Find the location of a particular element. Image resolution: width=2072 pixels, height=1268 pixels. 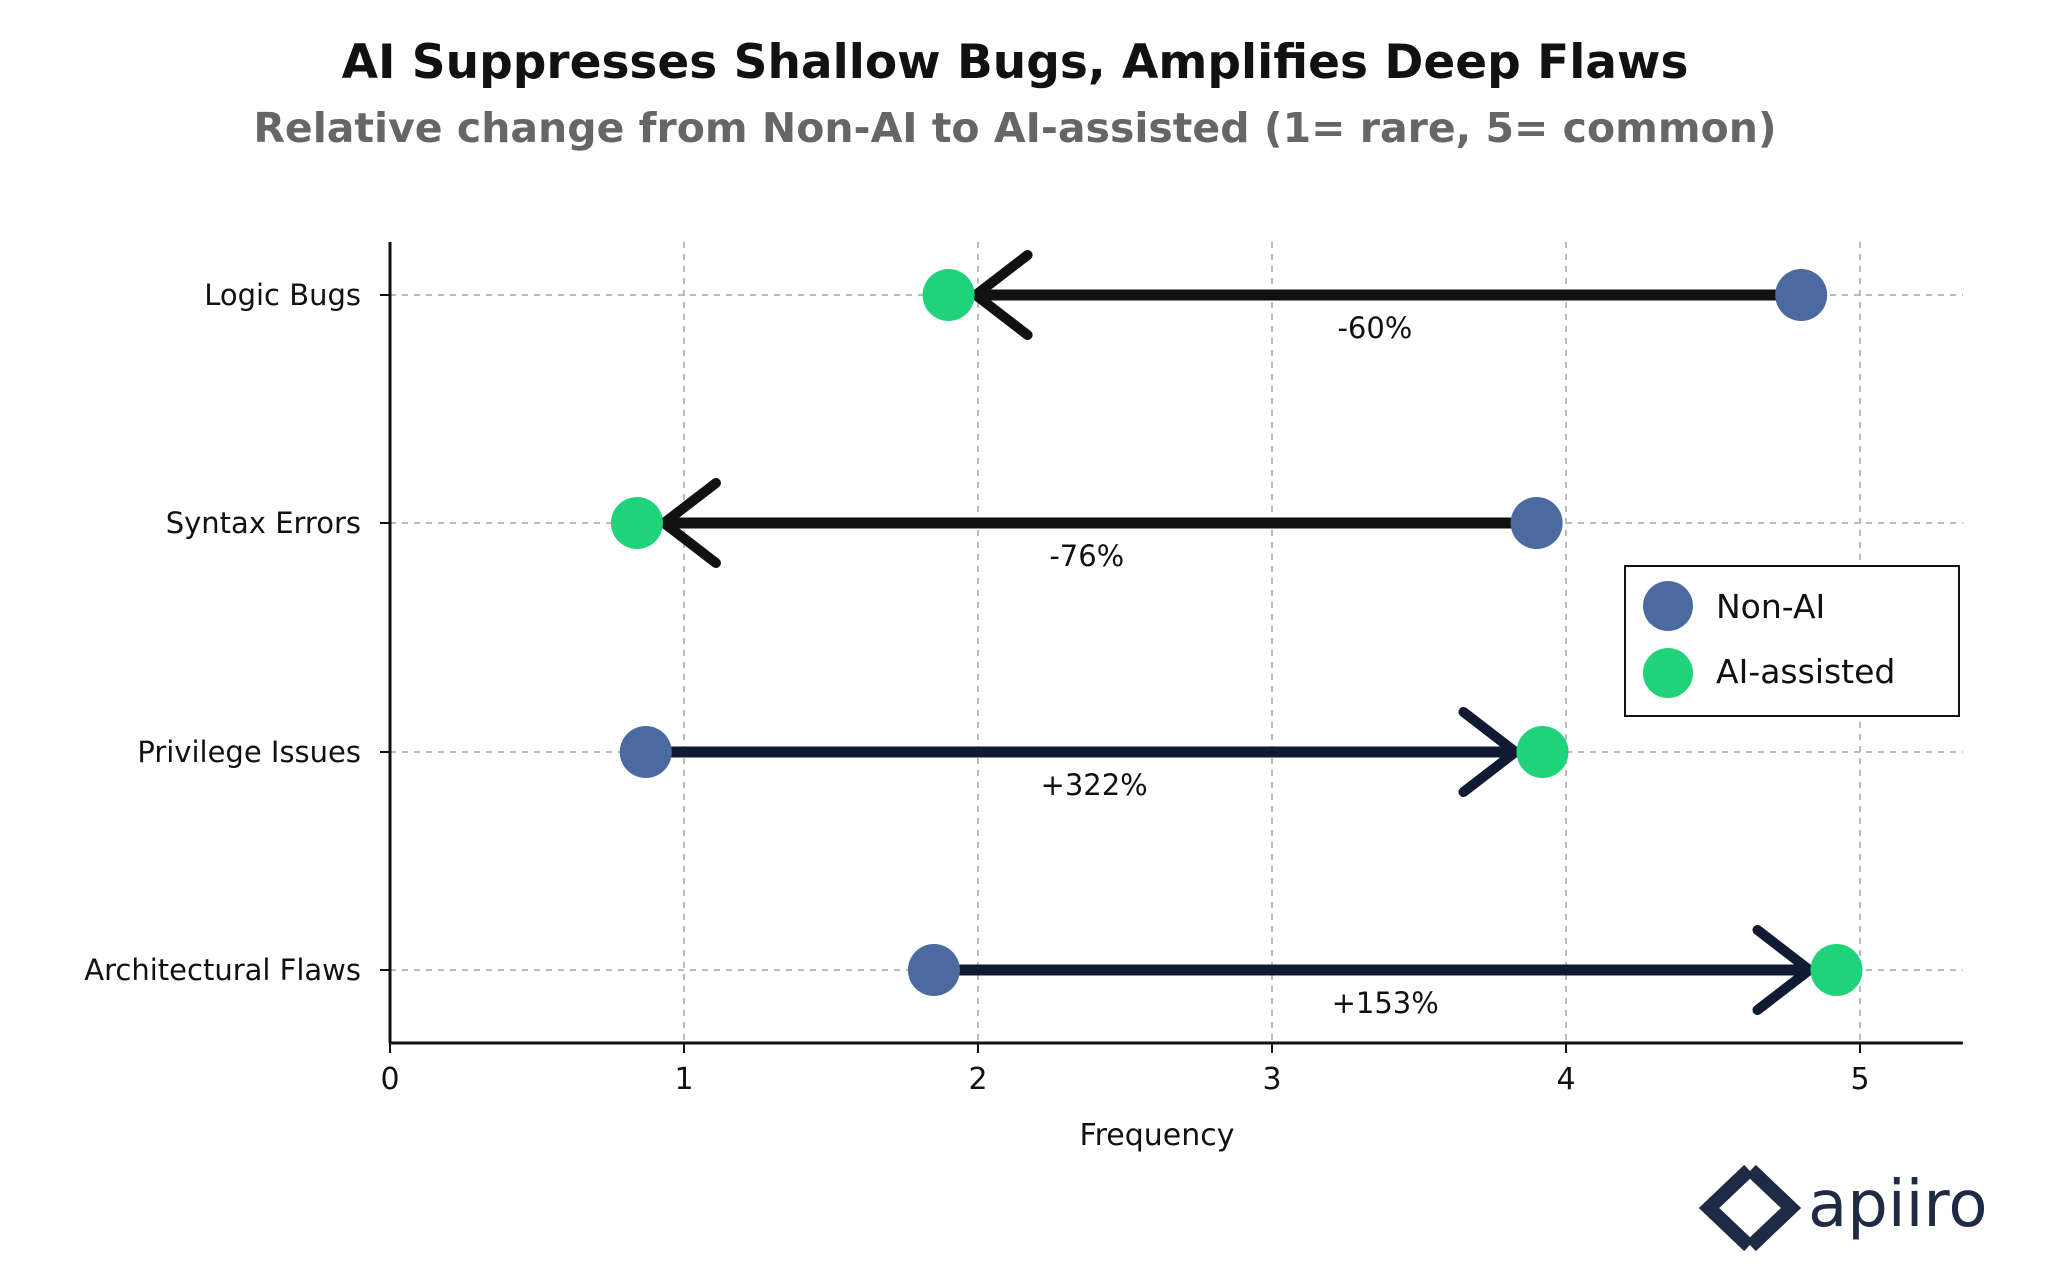

category-label-privilege-issues: Privilege Issues is located at coordinates (249, 752).